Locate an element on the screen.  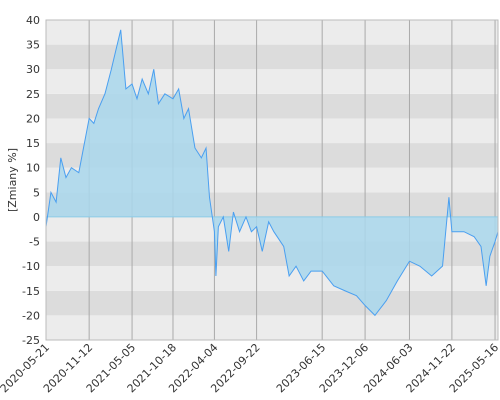
y-tick-label: 20 is located at coordinates (33, 118).